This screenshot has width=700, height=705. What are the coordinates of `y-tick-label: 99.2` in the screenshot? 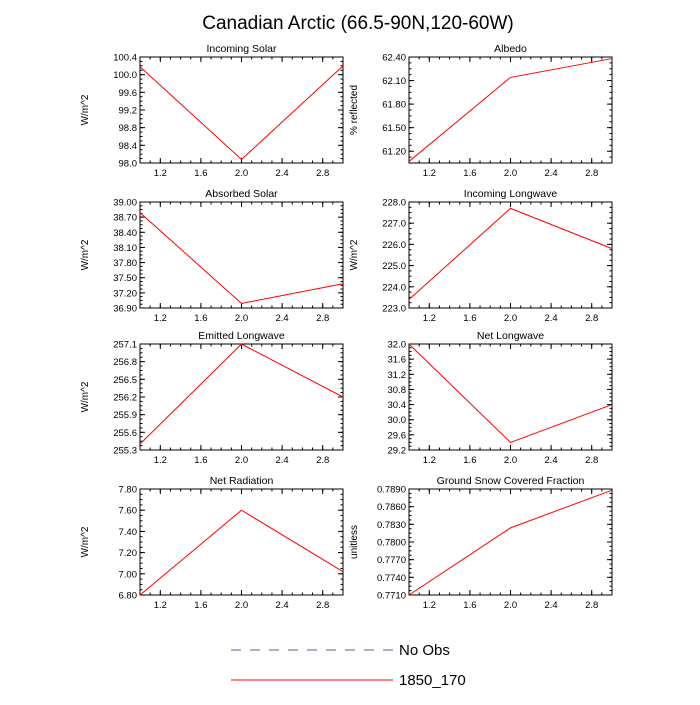 It's located at (128, 111).